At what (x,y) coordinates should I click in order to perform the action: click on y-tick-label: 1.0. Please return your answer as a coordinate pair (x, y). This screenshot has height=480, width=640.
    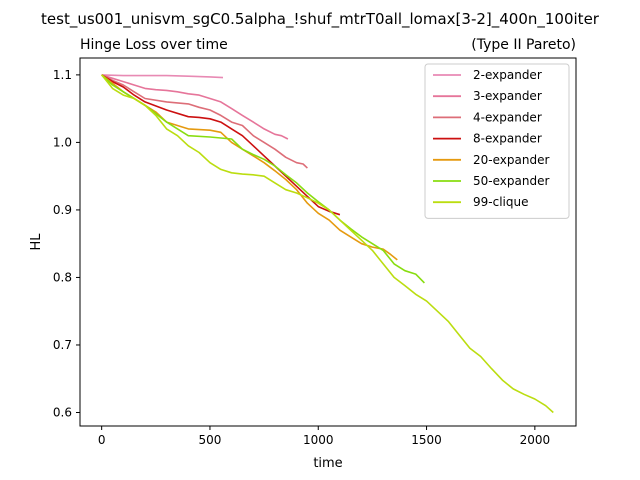
    Looking at the image, I should click on (62, 142).